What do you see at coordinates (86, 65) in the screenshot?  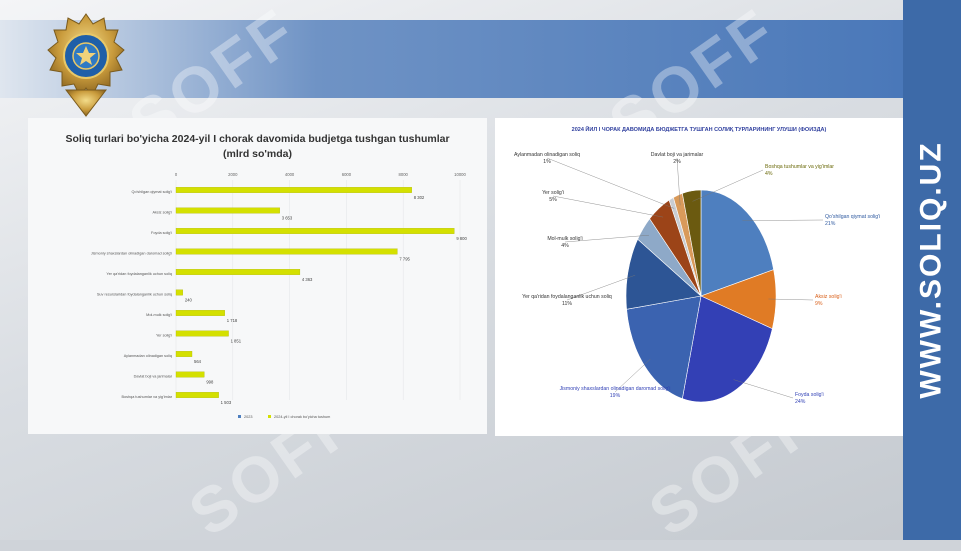 I see `tax-committee-emblem-icon` at bounding box center [86, 65].